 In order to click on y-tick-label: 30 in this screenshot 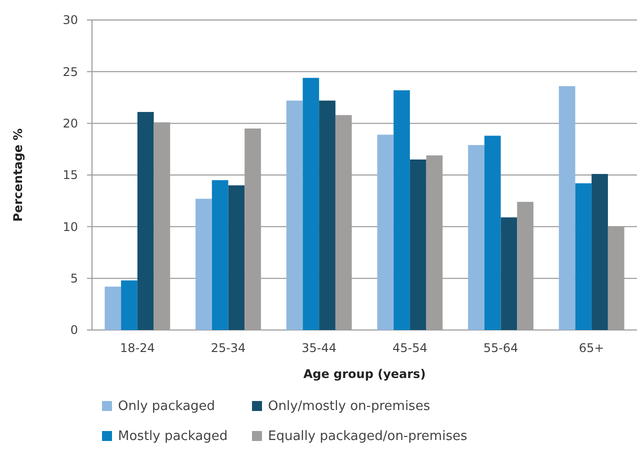, I will do `click(70, 20)`.